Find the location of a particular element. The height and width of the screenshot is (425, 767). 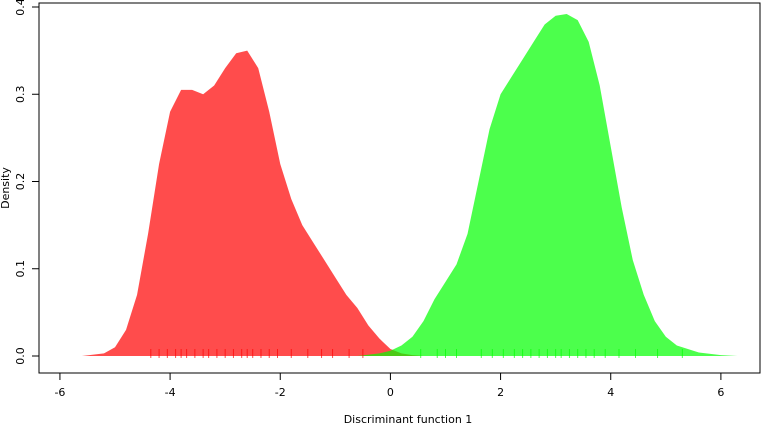

y-axis-label: Density is located at coordinates (6, 188).